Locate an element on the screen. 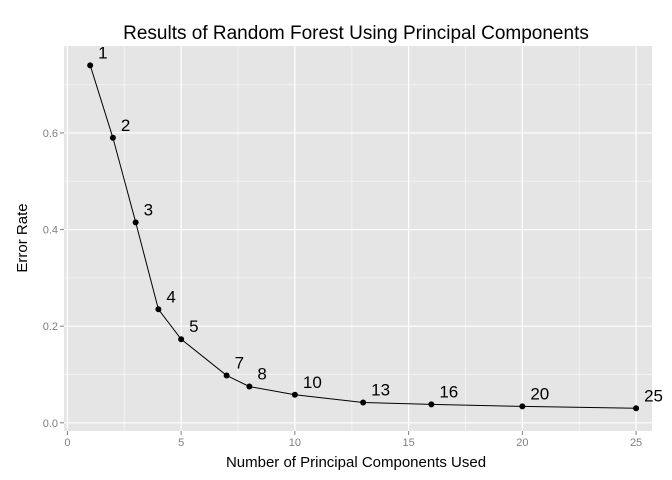 The image size is (672, 480). data-point-label: 25 is located at coordinates (653, 395).